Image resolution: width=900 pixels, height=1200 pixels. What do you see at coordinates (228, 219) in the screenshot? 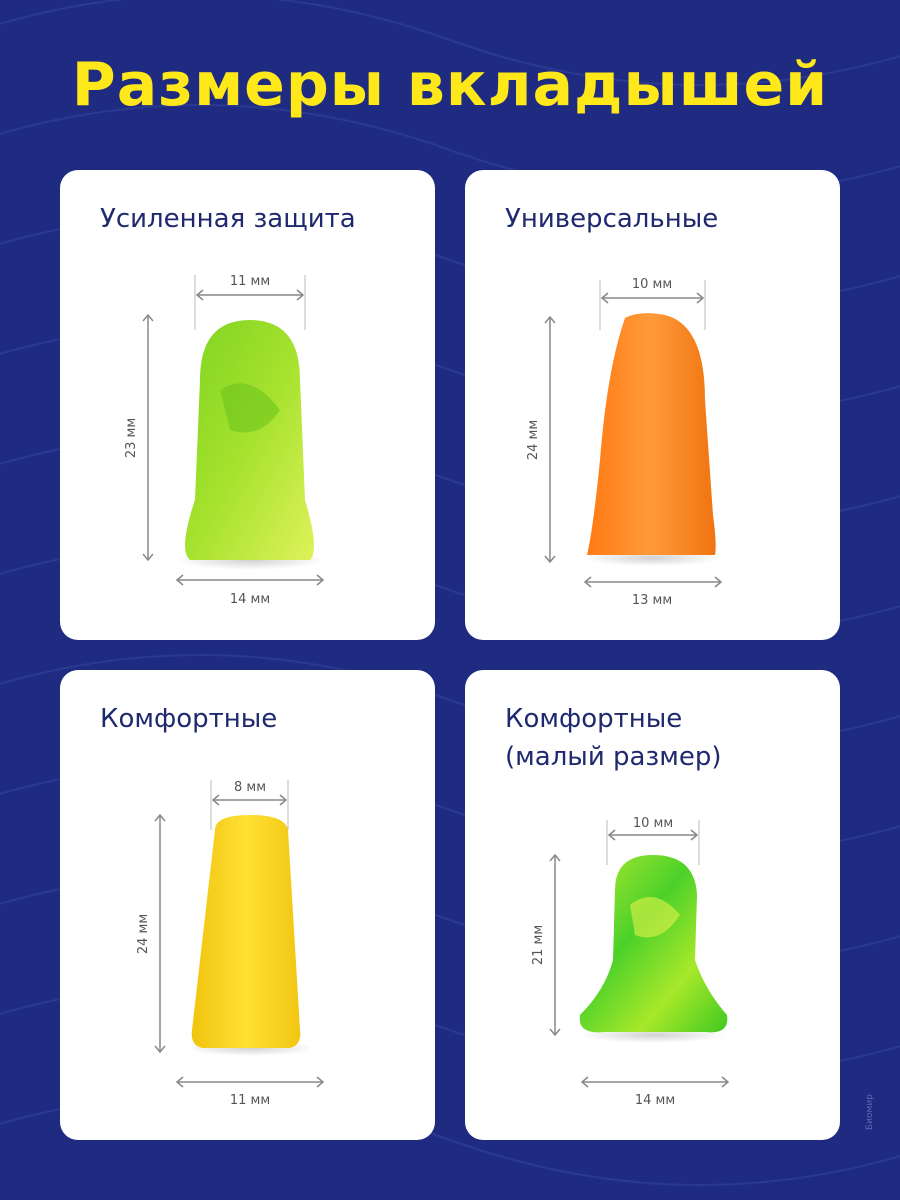
I see `card-title: Усиленная защита` at bounding box center [228, 219].